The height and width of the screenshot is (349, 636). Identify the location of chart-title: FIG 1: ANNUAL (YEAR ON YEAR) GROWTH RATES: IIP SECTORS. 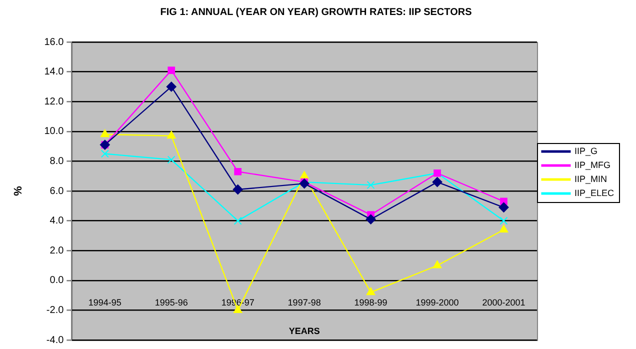
(316, 12).